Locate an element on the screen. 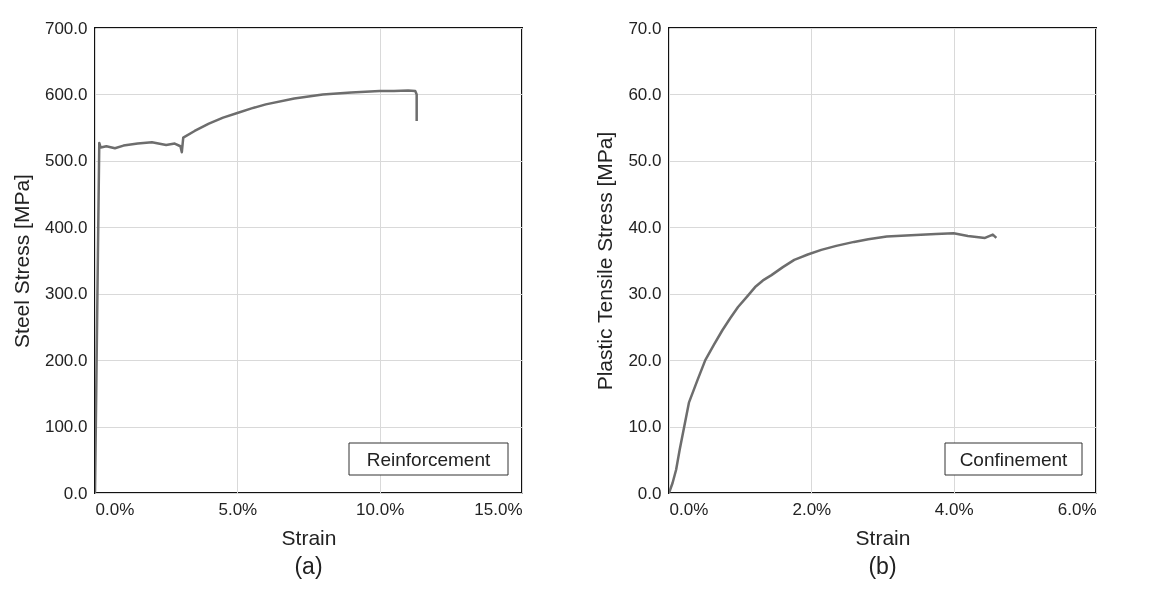  y-tick-label: 10.0 is located at coordinates (645, 427).